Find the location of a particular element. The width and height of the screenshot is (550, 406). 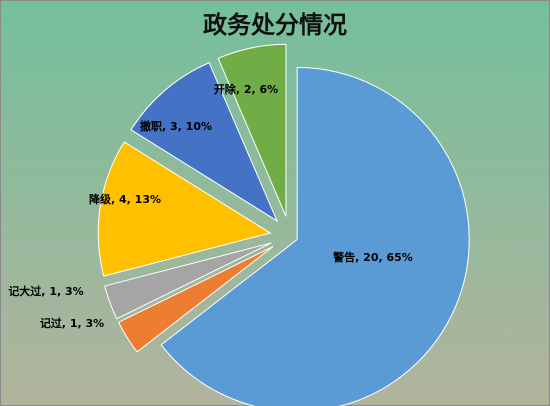

chart-title: 政务处分情况 is located at coordinates (275, 25).